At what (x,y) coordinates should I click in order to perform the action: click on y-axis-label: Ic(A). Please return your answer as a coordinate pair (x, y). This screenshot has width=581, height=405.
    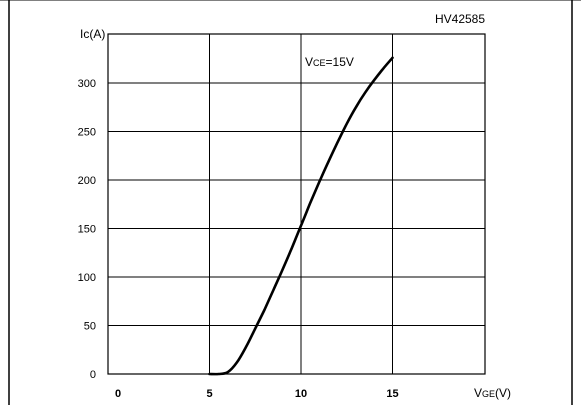
    Looking at the image, I should click on (92, 34).